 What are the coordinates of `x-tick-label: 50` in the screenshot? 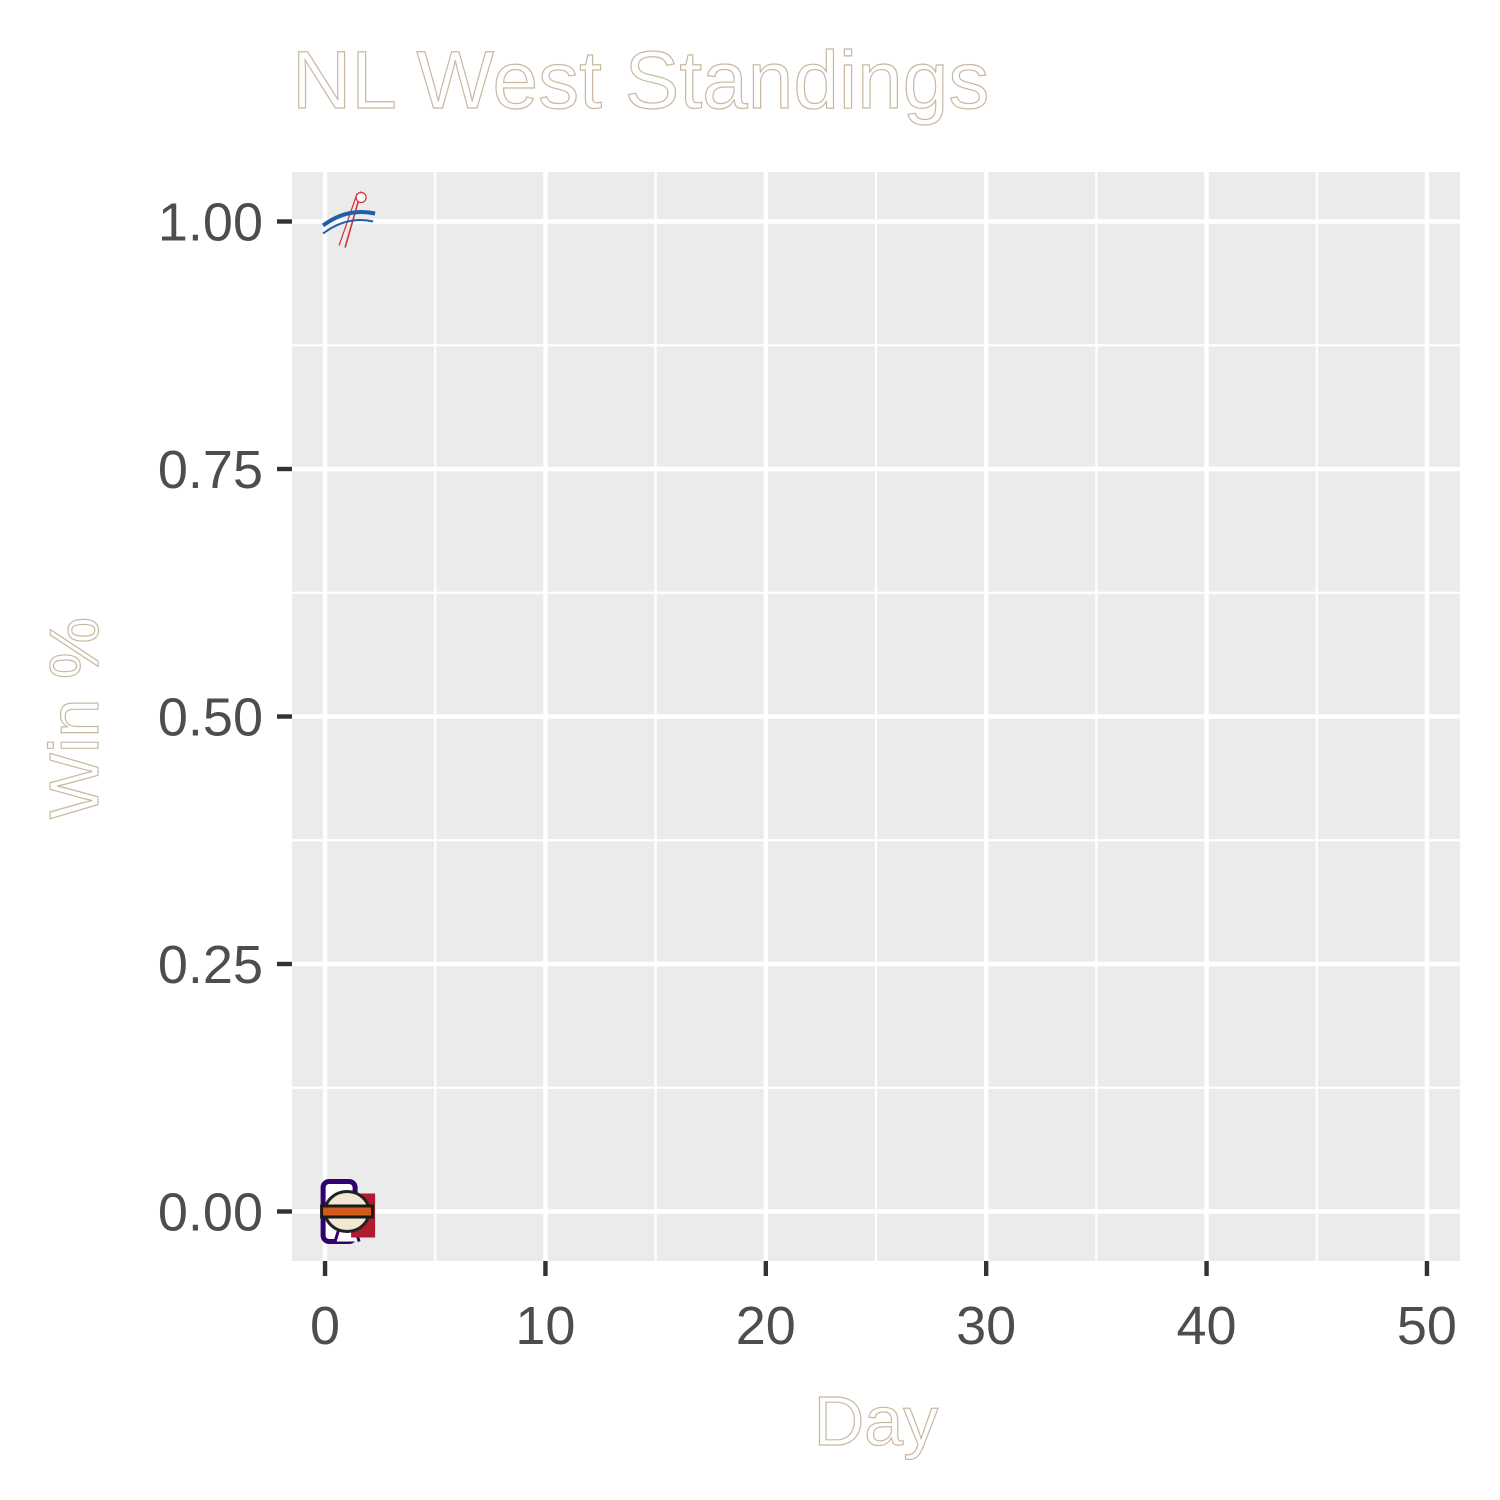 It's located at (1427, 1326).